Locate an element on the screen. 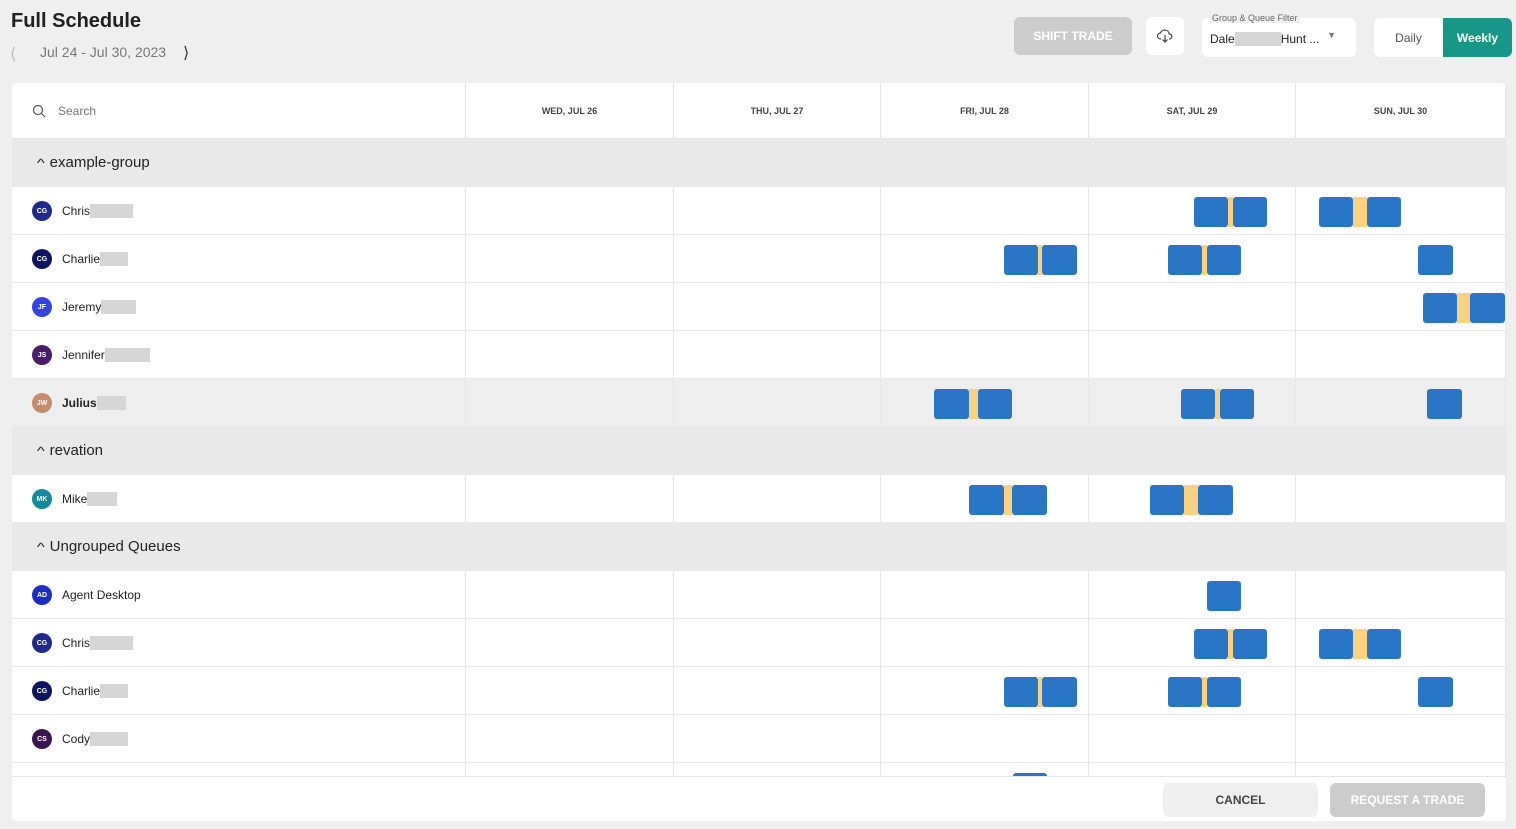  next-week-chevron-icon: ⟩ is located at coordinates (186, 53).